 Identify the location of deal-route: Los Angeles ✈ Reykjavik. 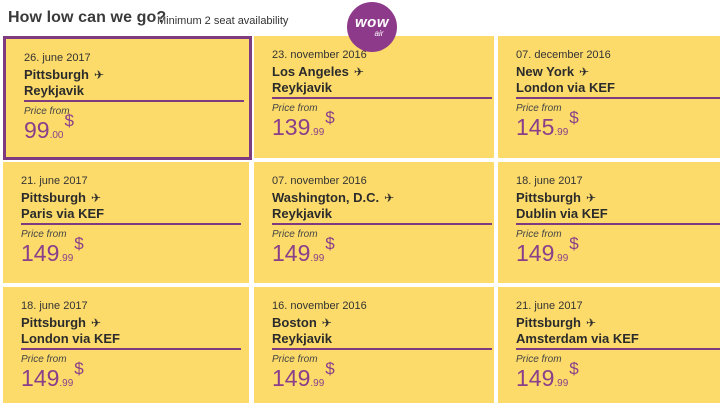
(318, 80).